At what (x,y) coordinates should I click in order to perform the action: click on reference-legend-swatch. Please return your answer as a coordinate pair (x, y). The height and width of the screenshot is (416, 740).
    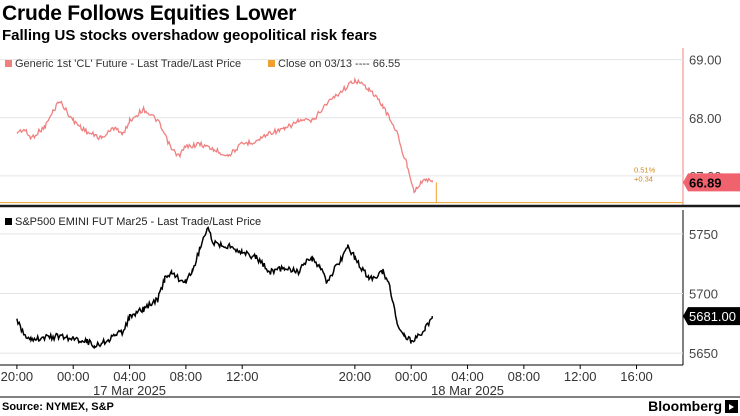
    Looking at the image, I should click on (271, 63).